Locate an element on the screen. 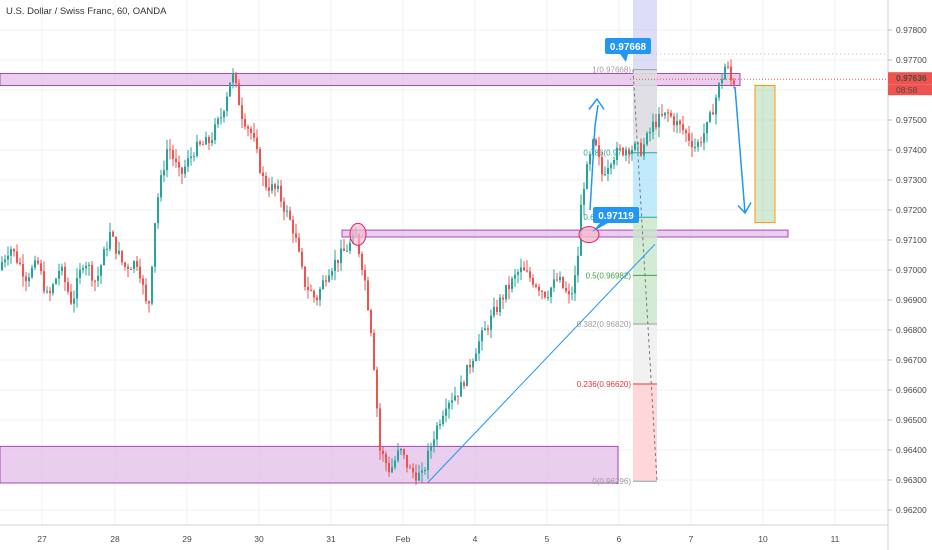  fib-trend-line is located at coordinates (645, 275).